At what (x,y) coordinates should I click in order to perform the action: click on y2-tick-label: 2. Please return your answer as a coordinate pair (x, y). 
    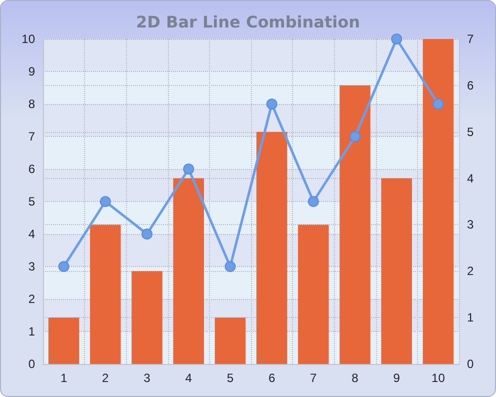
    Looking at the image, I should click on (470, 271).